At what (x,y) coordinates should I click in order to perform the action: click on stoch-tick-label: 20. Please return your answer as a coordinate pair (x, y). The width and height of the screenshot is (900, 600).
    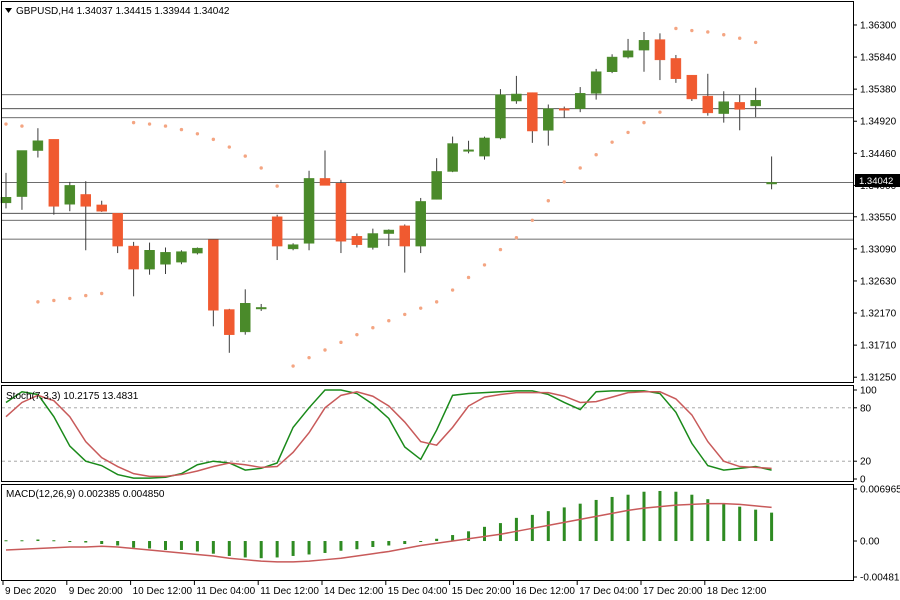
    Looking at the image, I should click on (866, 462).